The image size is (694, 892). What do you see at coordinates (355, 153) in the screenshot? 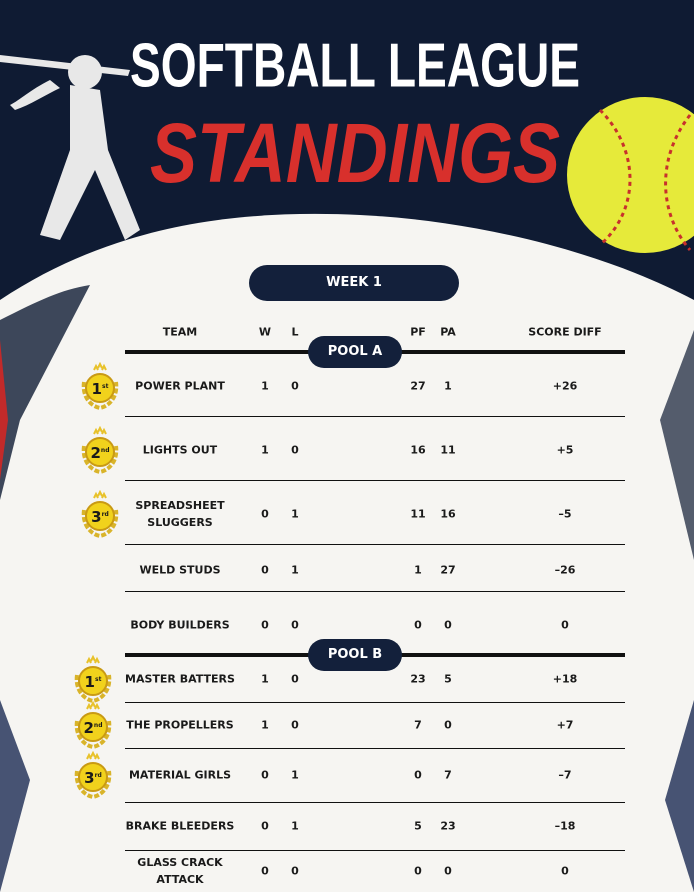
I see `subtitle: STANDINGS` at bounding box center [355, 153].